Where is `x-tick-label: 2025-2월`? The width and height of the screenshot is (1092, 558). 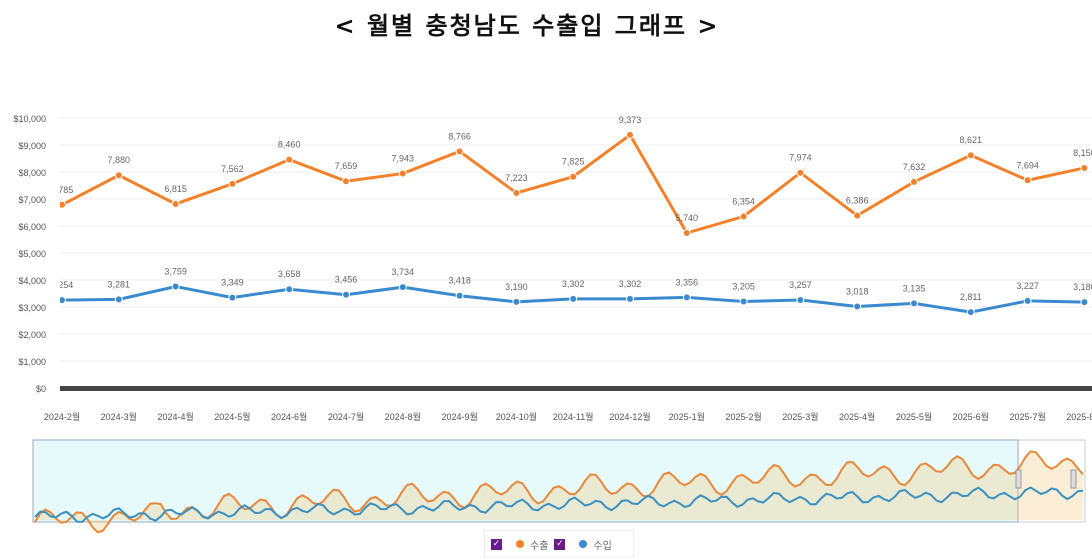 x-tick-label: 2025-2월 is located at coordinates (743, 416).